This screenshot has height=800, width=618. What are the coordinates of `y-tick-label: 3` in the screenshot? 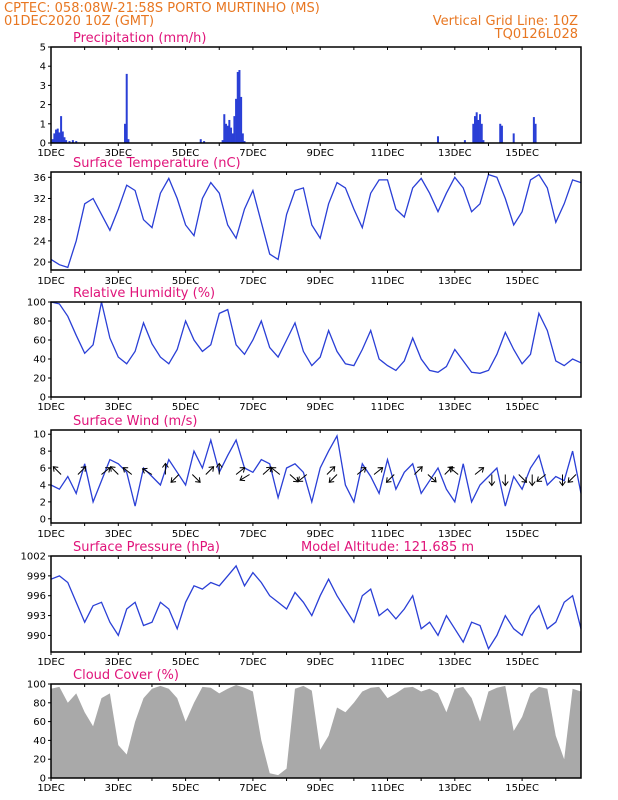 It's located at (43, 86).